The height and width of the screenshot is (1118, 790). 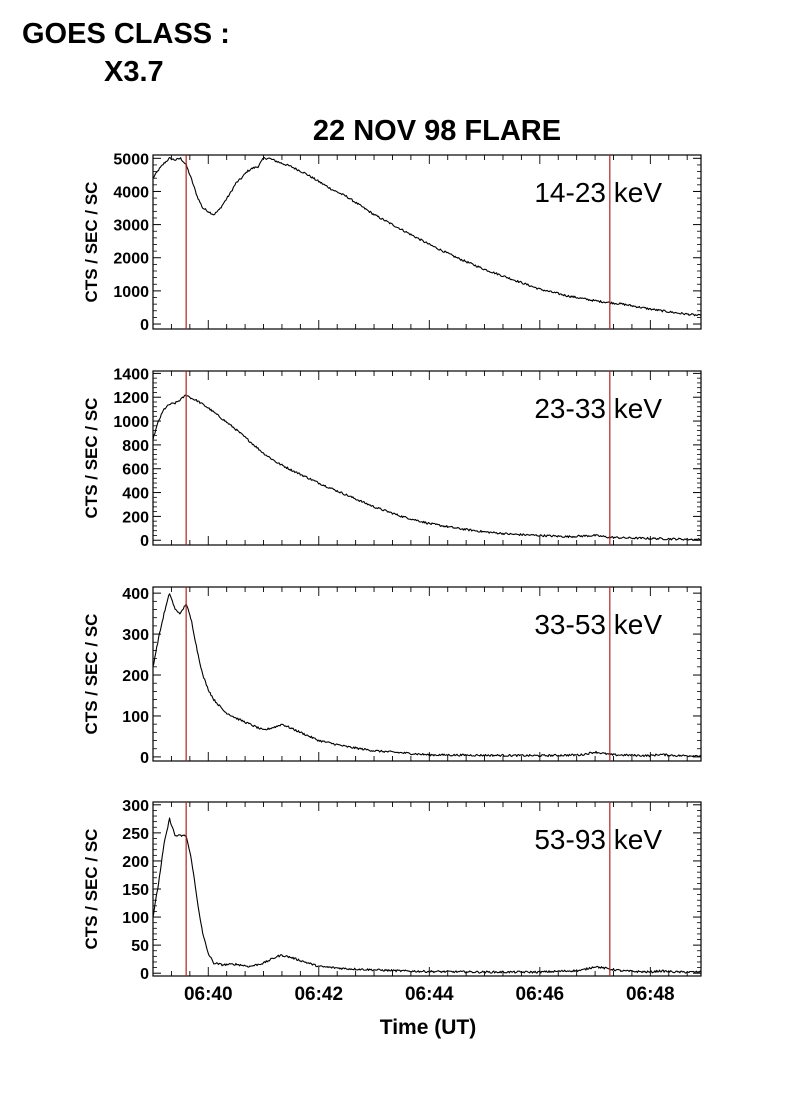 What do you see at coordinates (428, 1027) in the screenshot?
I see `x-axis-label: Time (UT)` at bounding box center [428, 1027].